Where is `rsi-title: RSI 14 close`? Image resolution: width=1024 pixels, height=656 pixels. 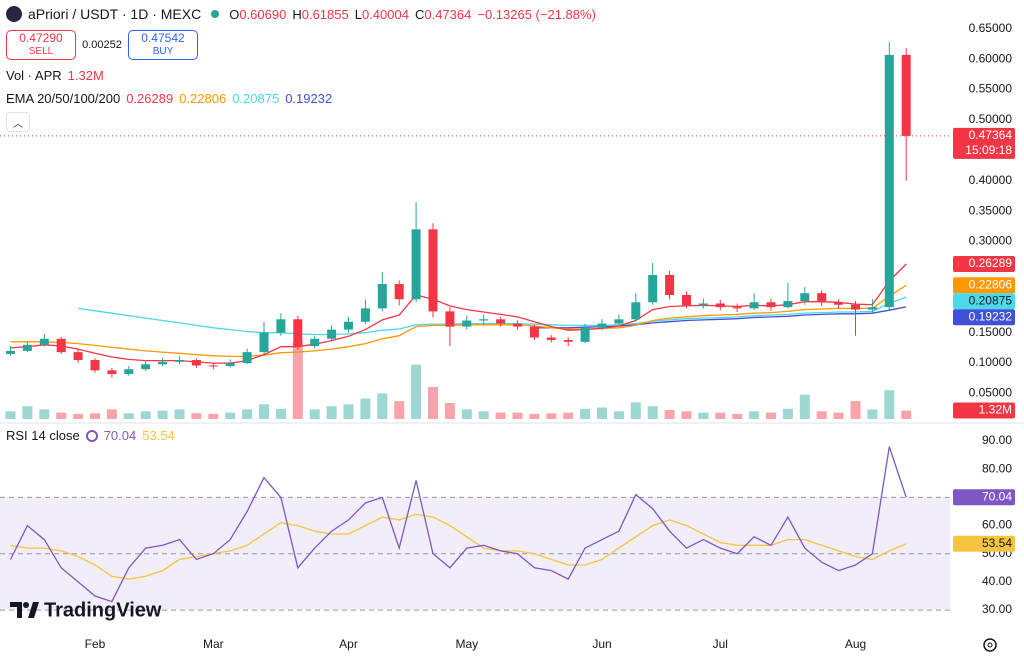
rsi-title: RSI 14 close is located at coordinates (43, 435).